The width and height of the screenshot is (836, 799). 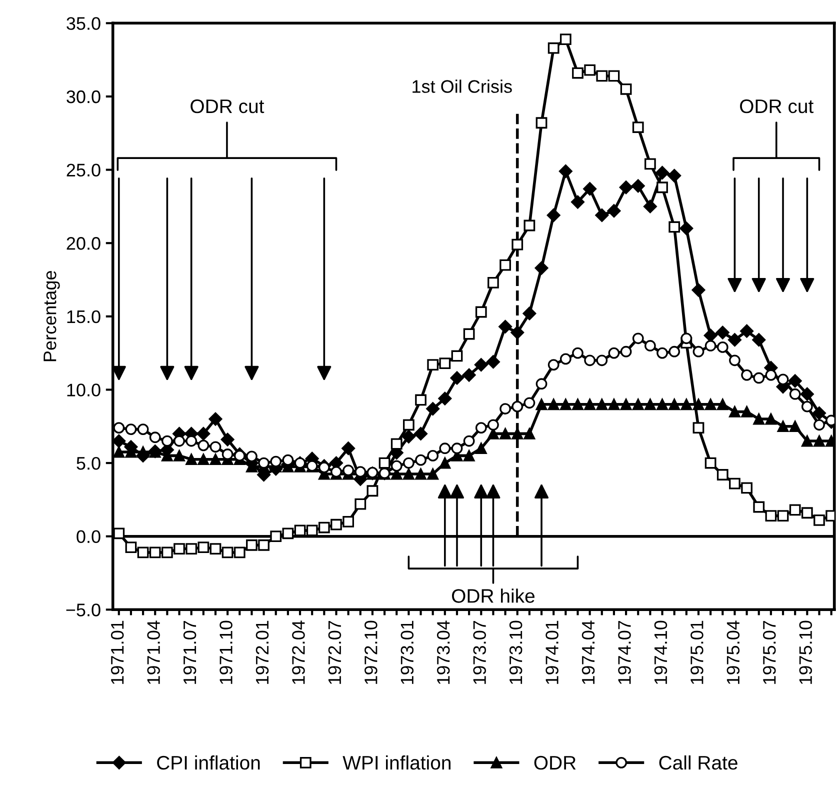 What do you see at coordinates (83, 97) in the screenshot?
I see `y-tick-label: 30.0` at bounding box center [83, 97].